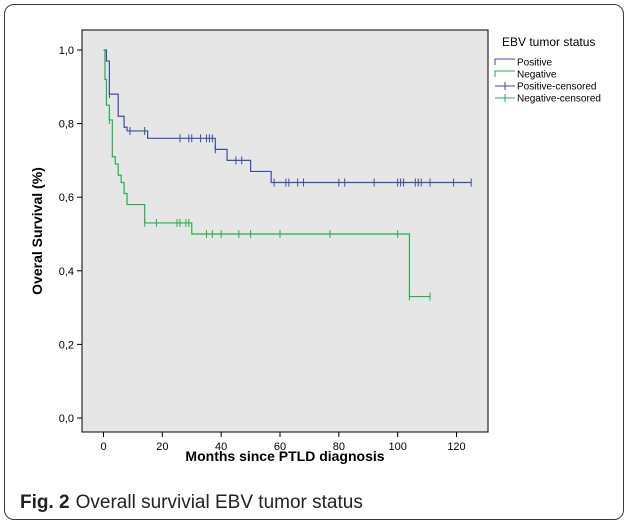 This screenshot has width=630, height=527. What do you see at coordinates (559, 99) in the screenshot?
I see `legend-entry-label: Negative-censored` at bounding box center [559, 99].